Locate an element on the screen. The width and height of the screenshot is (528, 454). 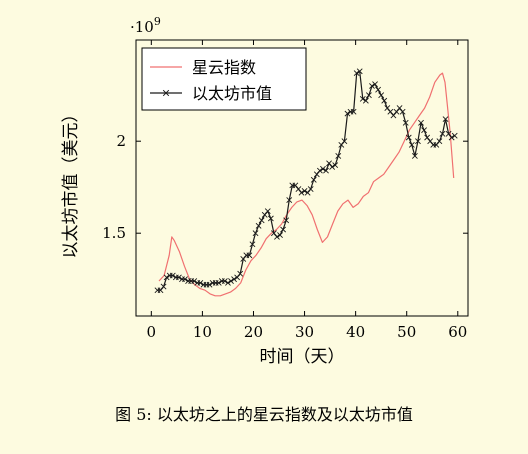
legend-box is located at coordinates (224, 79).